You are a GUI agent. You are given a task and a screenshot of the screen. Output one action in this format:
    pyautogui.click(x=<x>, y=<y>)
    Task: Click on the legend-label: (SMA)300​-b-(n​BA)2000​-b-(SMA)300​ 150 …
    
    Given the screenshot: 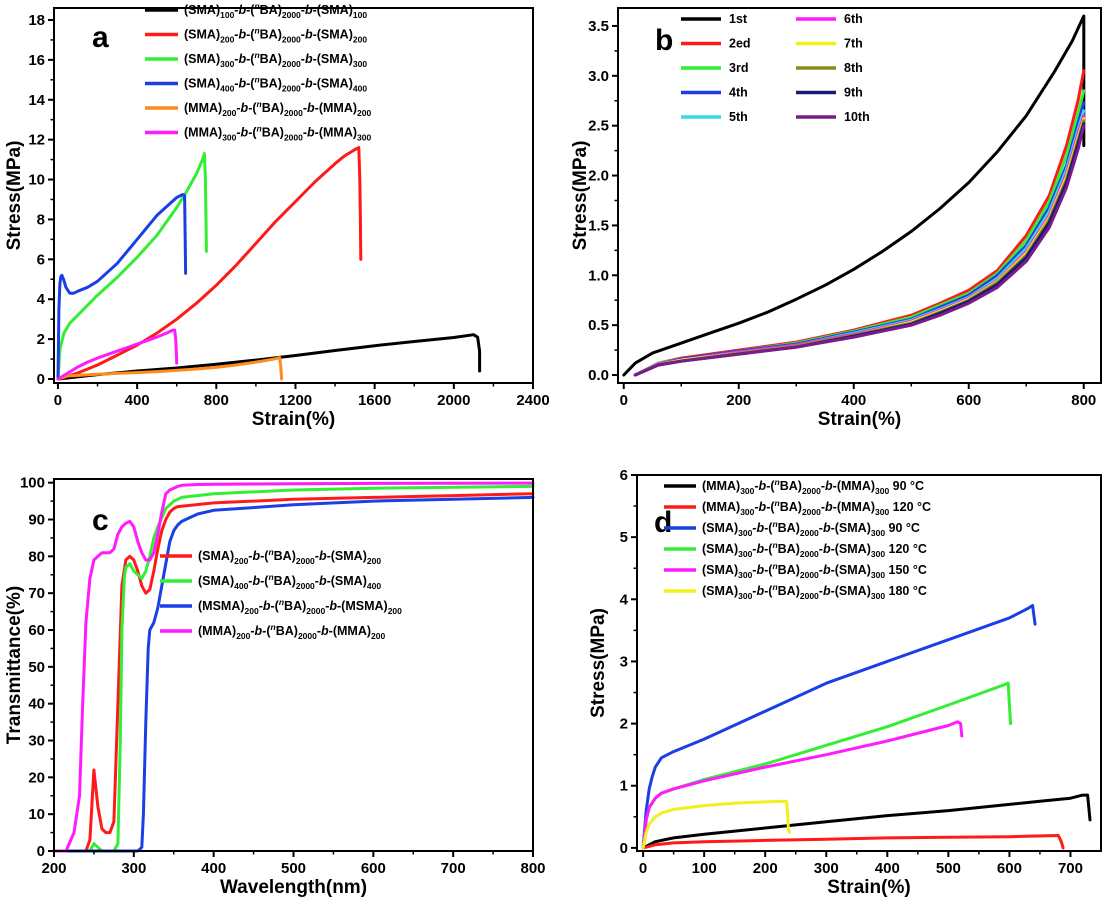 What is the action you would take?
    pyautogui.click(x=814, y=570)
    